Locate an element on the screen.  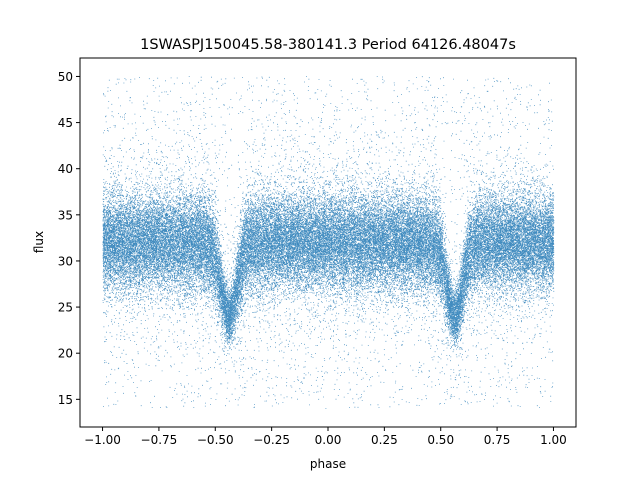
x-axis-label: phase is located at coordinates (328, 464).